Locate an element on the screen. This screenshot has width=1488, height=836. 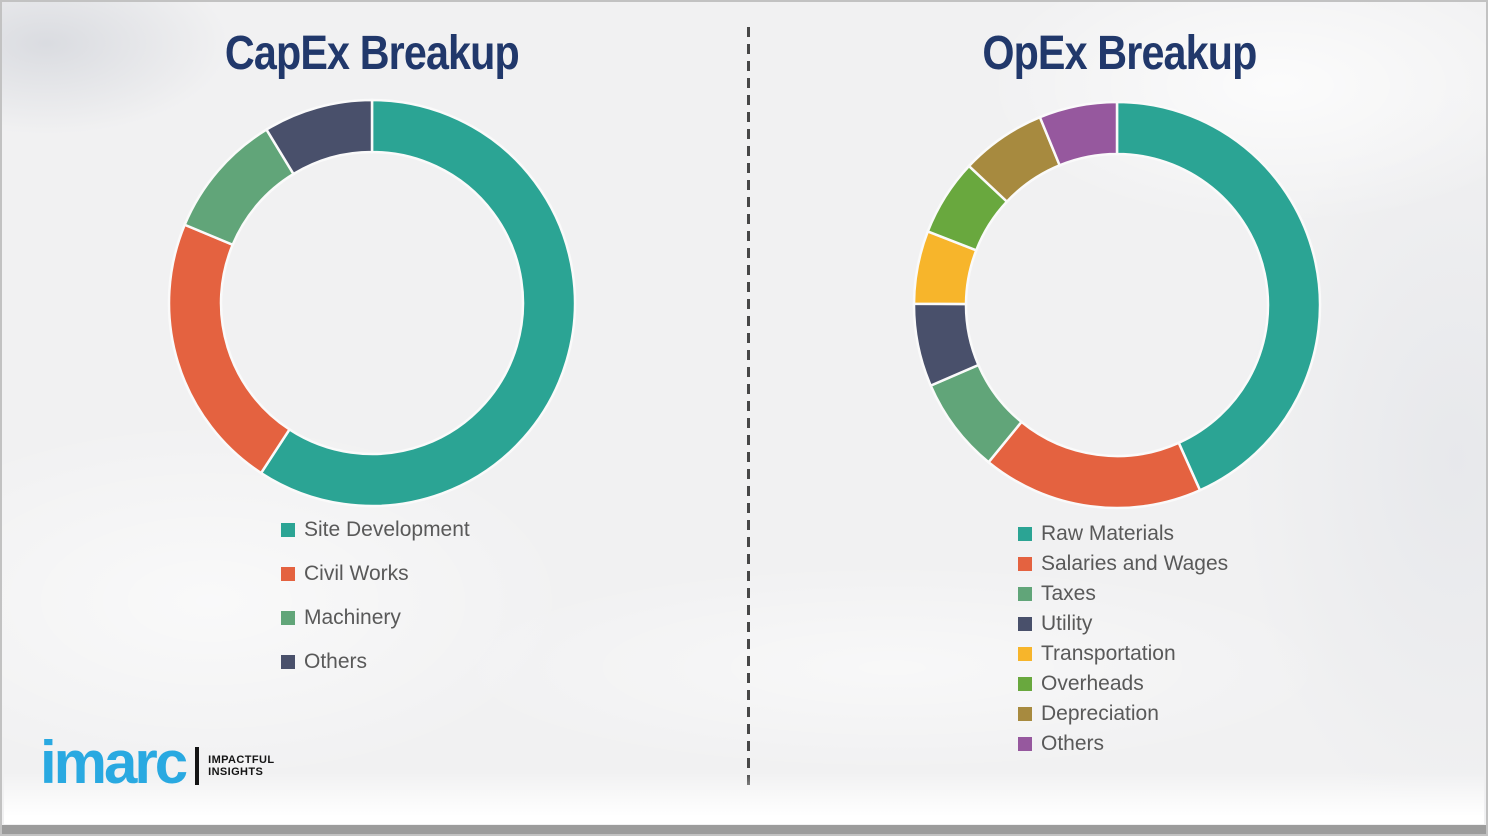
legend-label-overheads: Overheads is located at coordinates (1092, 683).